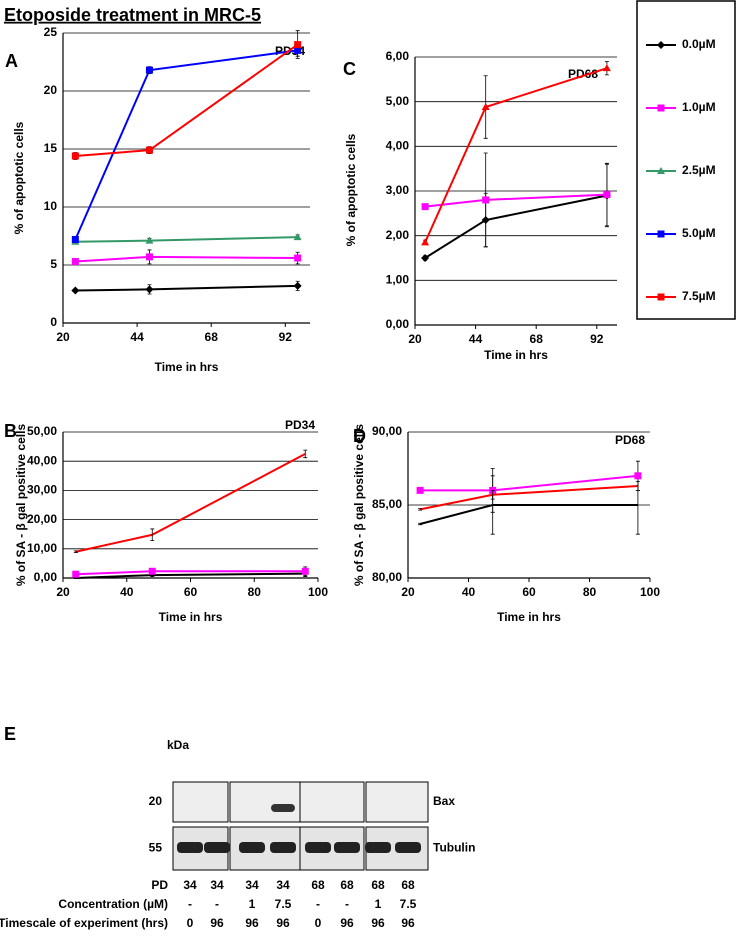 The width and height of the screenshot is (739, 950). Describe the element at coordinates (11, 61) in the screenshot. I see `panel-letter: A` at that location.